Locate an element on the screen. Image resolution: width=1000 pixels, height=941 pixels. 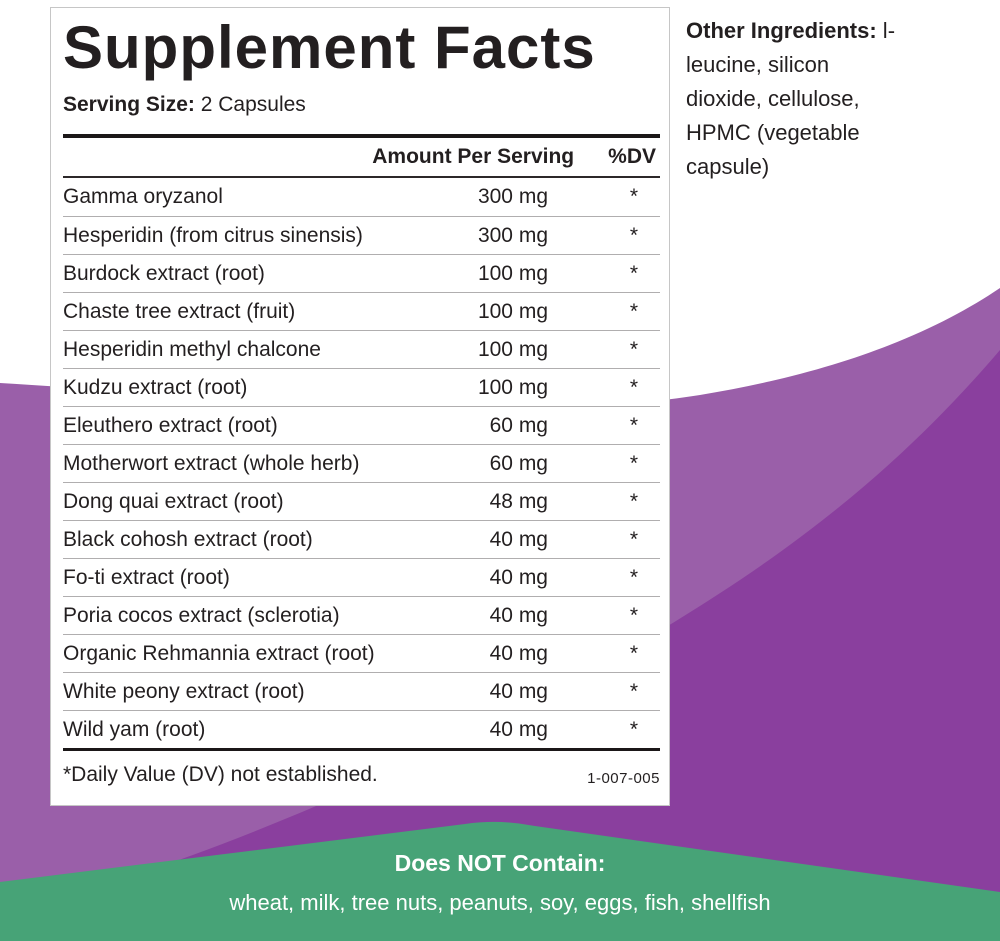
table-row: Wild yam (root) 40 mg * is located at coordinates (361, 729).